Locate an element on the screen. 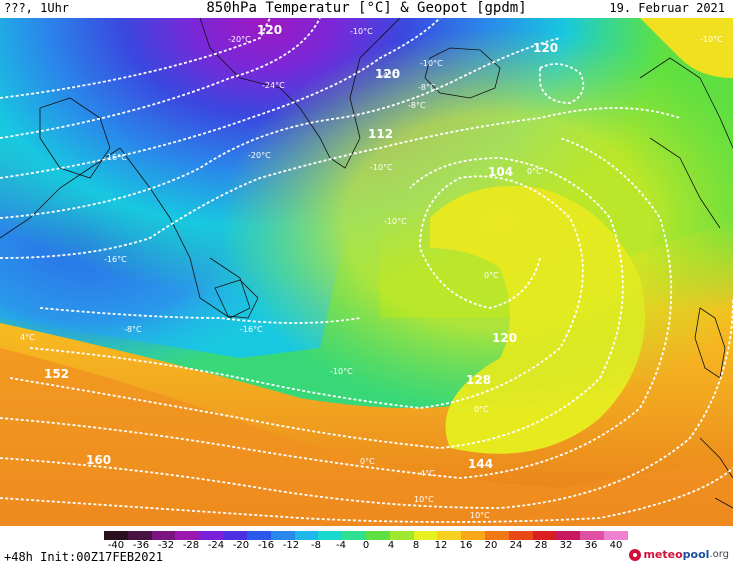 The image size is (733, 566). colorbar-tick-label: -4 is located at coordinates (341, 545).